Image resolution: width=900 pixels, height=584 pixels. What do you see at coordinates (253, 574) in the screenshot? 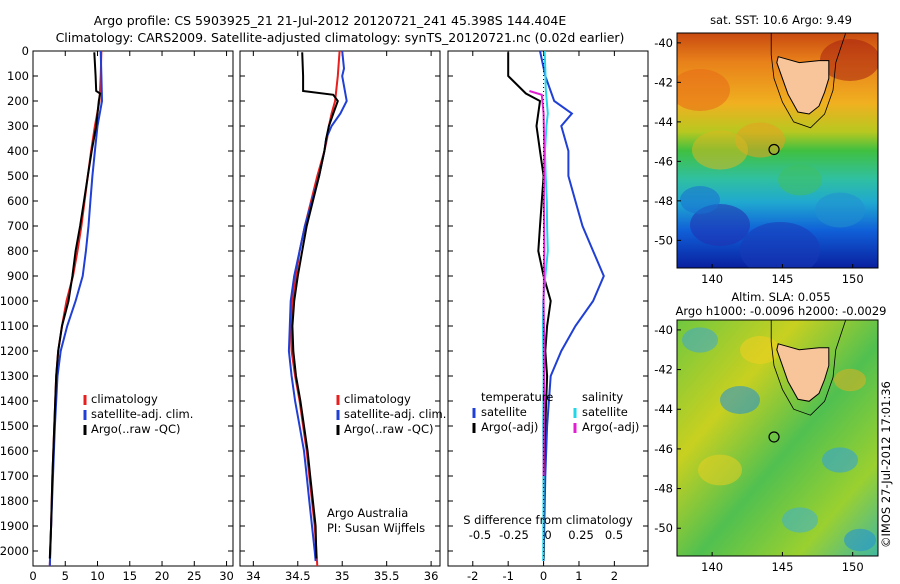
I see `x-tick-label: 34` at bounding box center [253, 574].